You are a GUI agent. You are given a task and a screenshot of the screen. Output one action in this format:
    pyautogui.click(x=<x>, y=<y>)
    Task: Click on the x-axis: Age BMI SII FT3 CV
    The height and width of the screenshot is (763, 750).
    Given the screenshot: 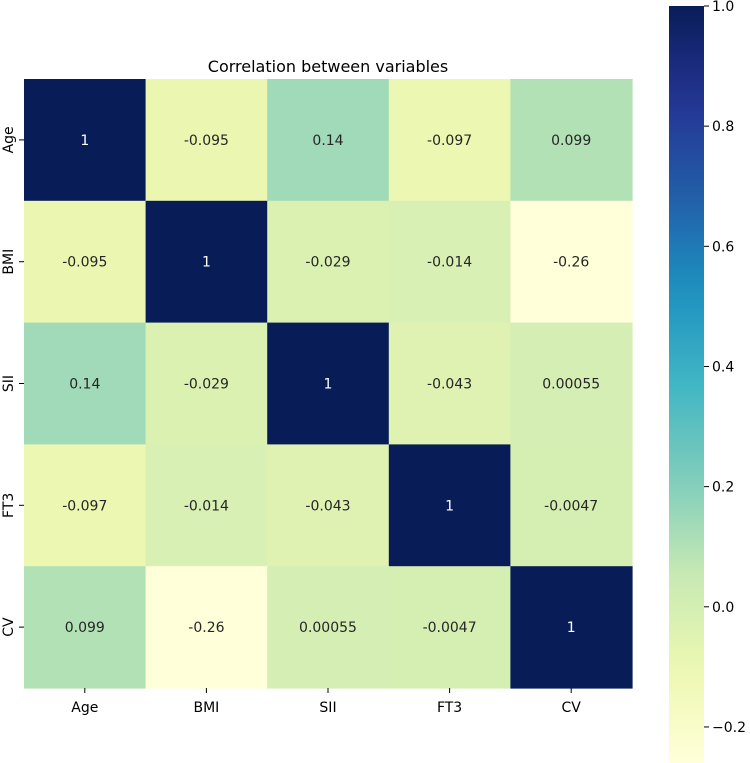 What is the action you would take?
    pyautogui.click(x=326, y=702)
    